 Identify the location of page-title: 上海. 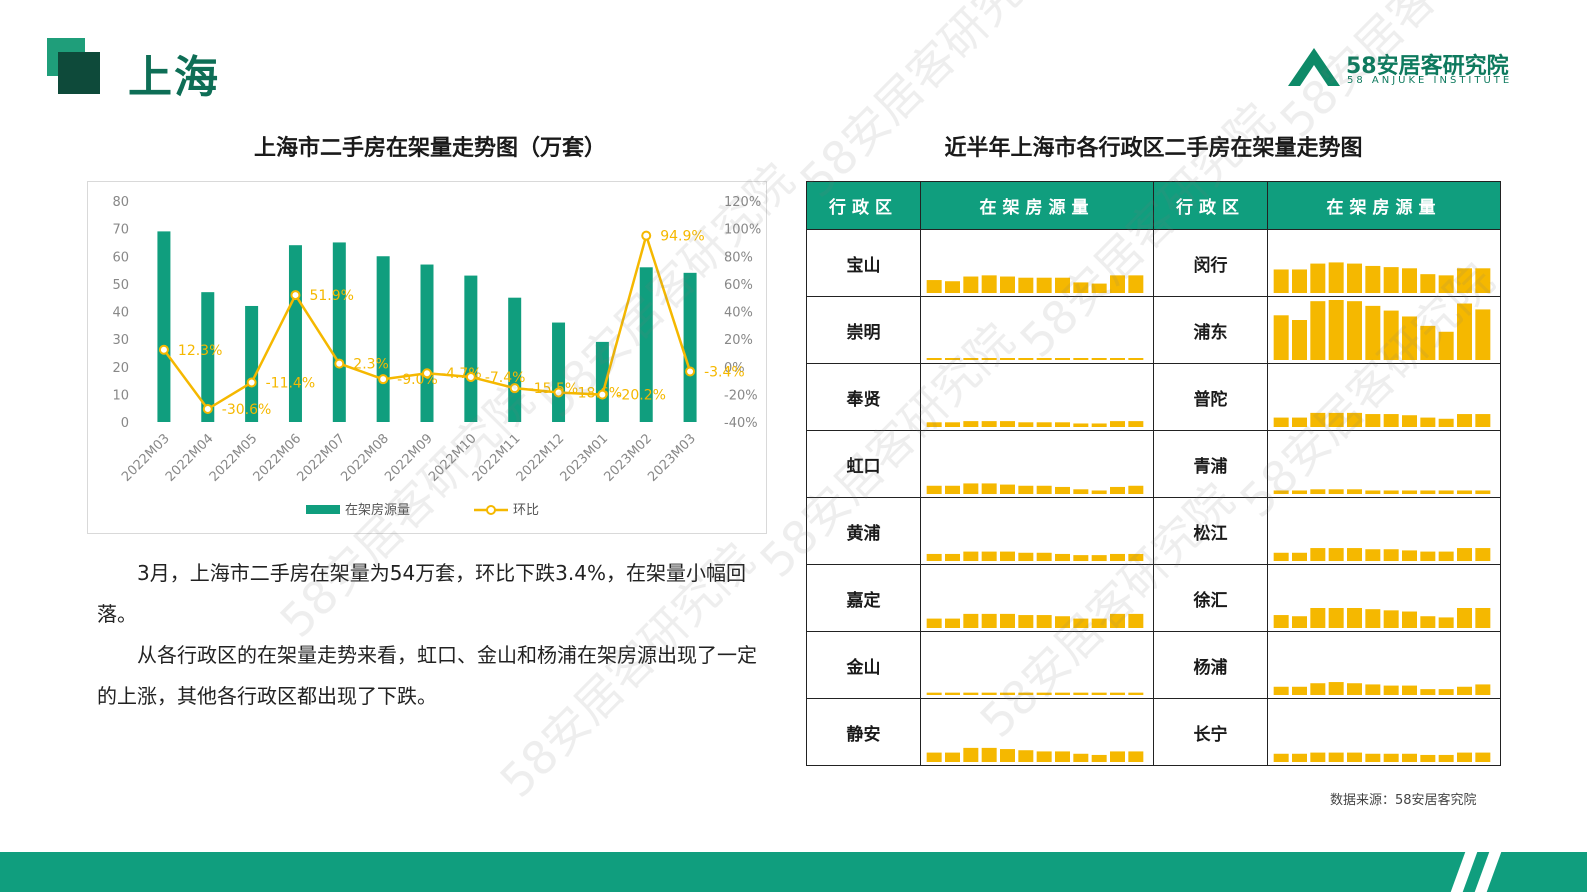
(174, 77).